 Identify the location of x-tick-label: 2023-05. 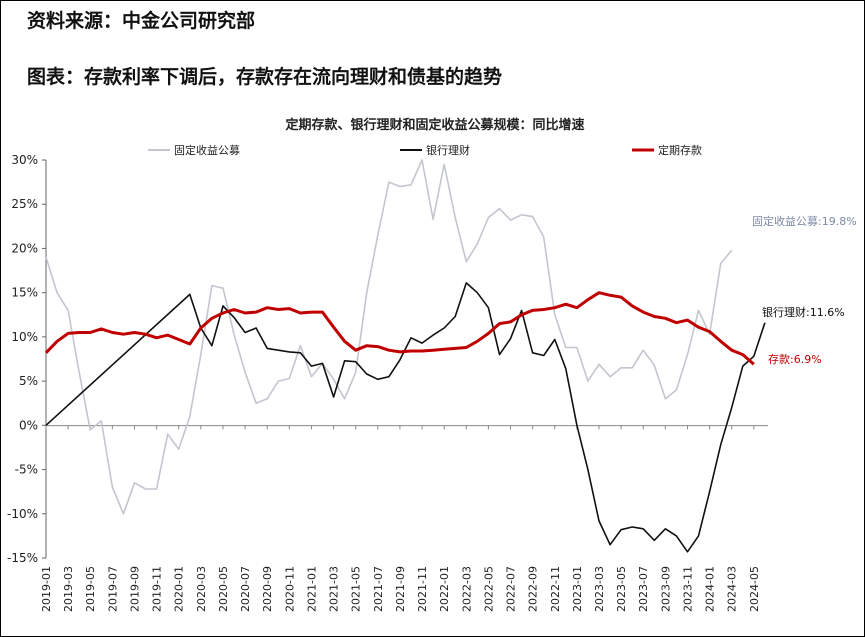
(621, 589).